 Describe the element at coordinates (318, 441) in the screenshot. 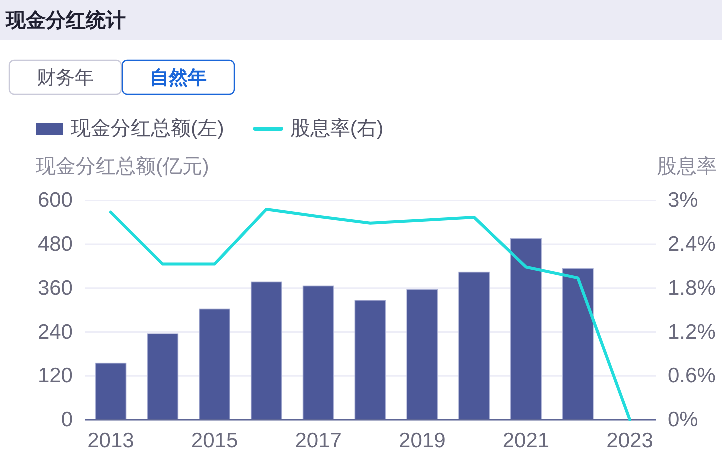

I see `x-tick-label: 2017` at that location.